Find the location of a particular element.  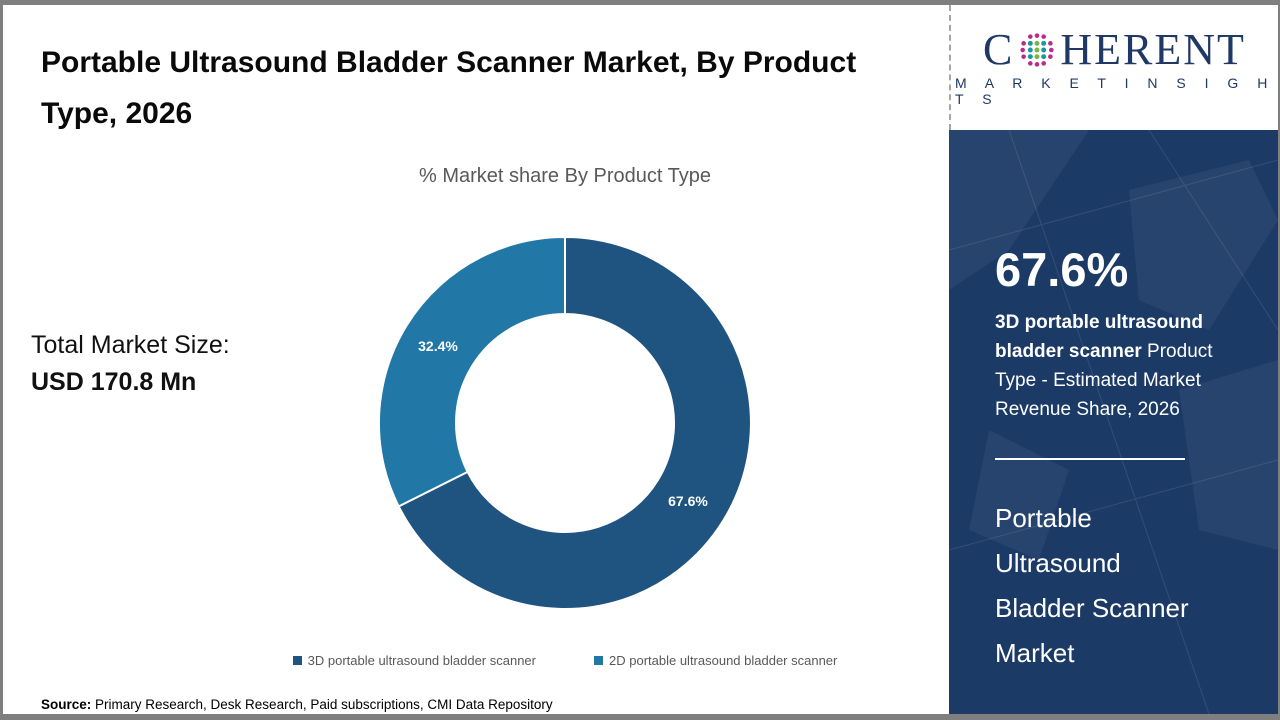

slice-label-2d: 32.4% is located at coordinates (438, 346).